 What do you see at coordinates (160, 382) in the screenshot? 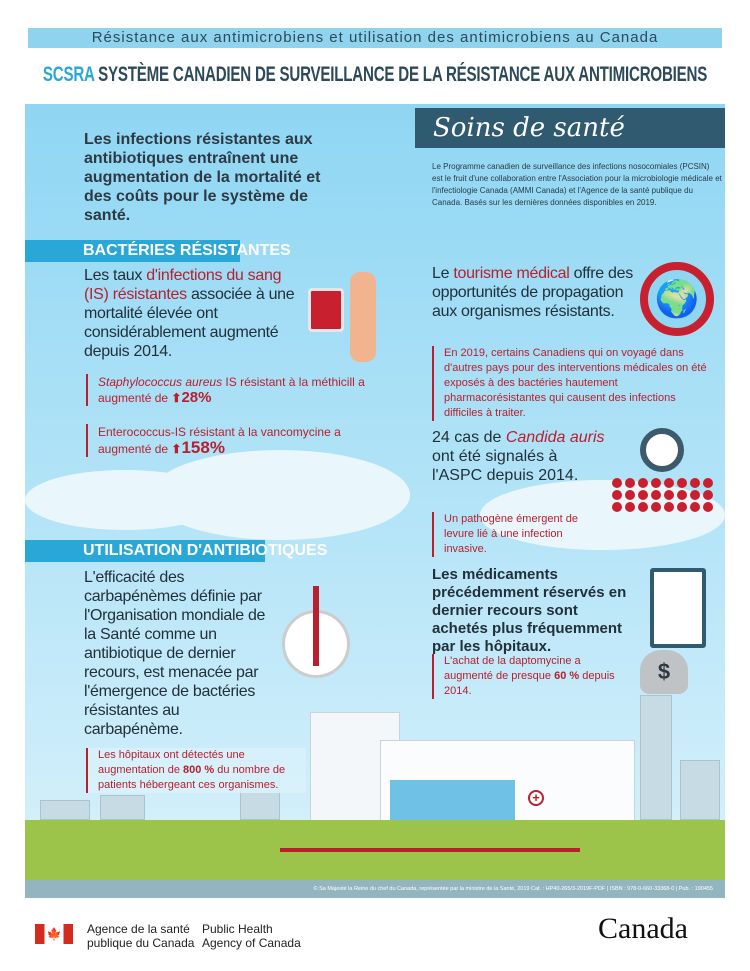
I see `staph-name: Staphylococcus aureus` at bounding box center [160, 382].